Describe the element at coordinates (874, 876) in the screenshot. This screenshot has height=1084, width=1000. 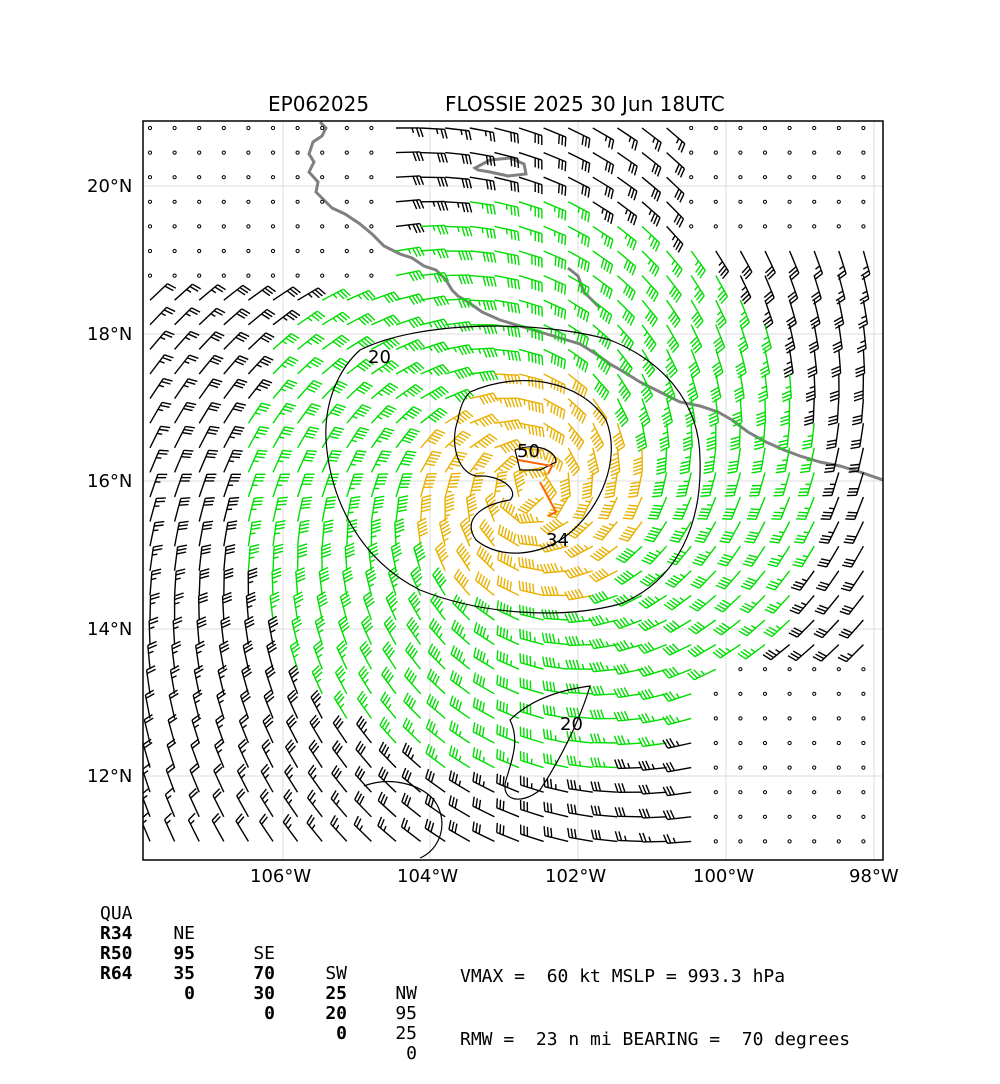
I see `lon-label: 98°W` at that location.